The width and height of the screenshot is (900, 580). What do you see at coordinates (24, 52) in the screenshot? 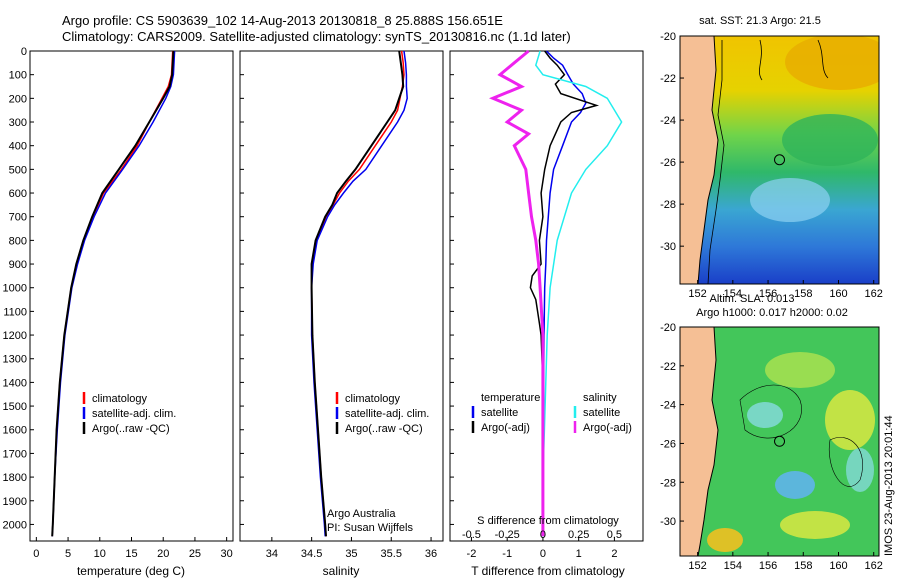
I see `depth-tick-label: 0` at bounding box center [24, 52].